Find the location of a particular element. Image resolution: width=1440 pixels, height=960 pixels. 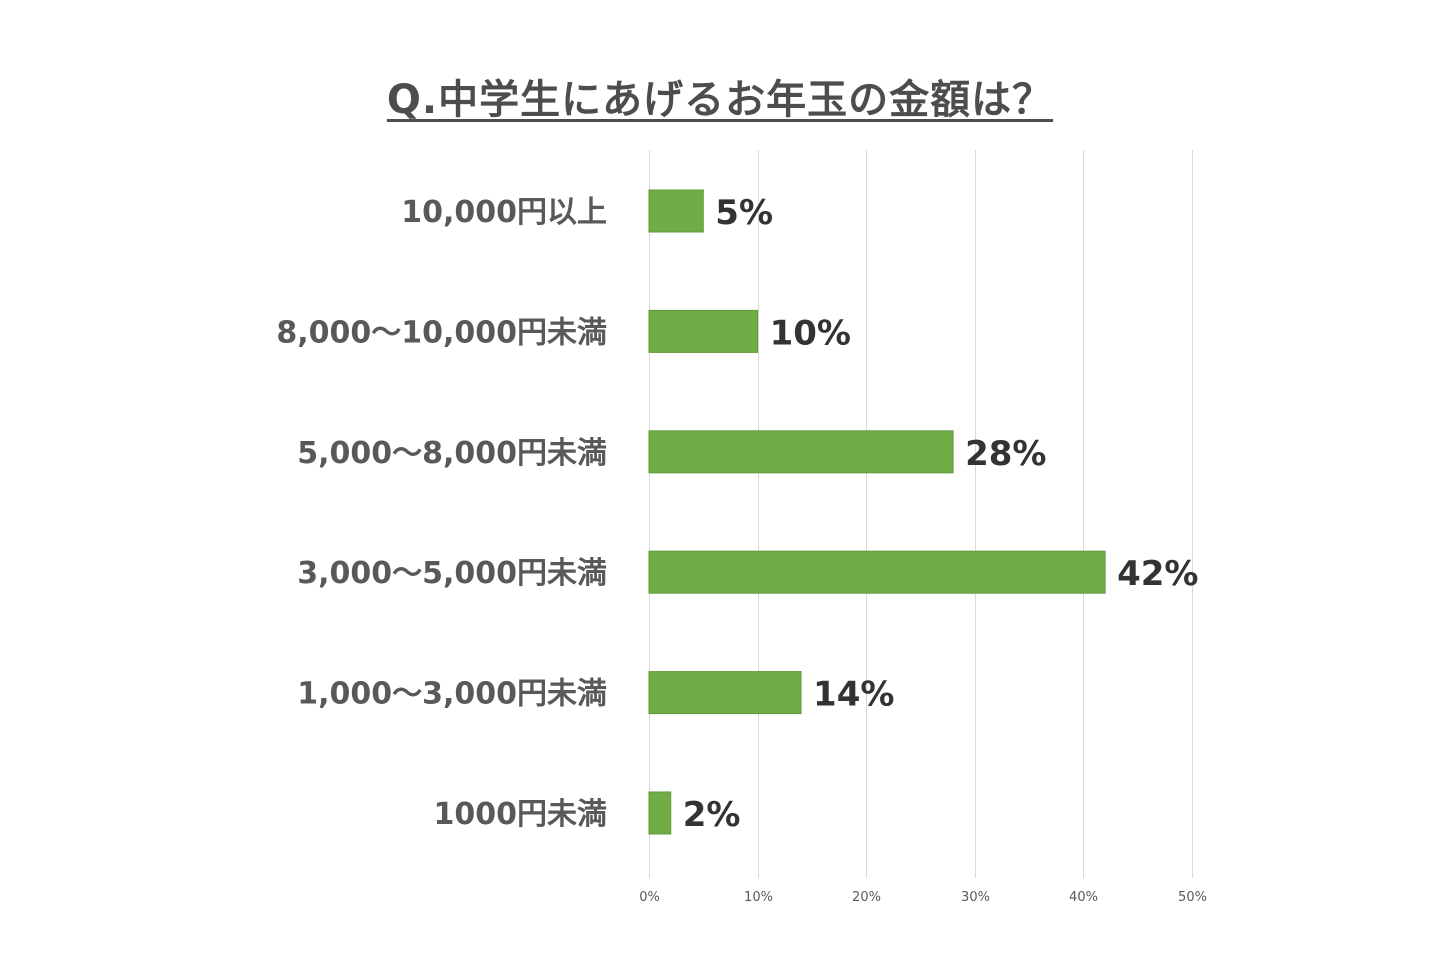

value-label: 42% is located at coordinates (1157, 574).